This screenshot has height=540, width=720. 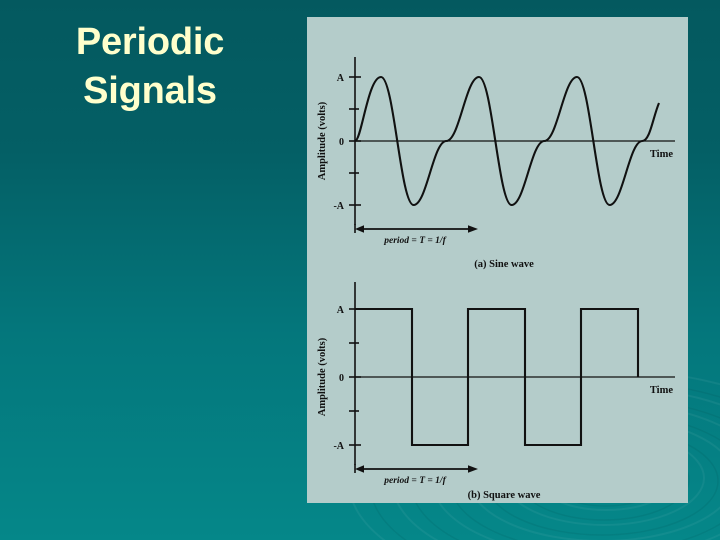 What do you see at coordinates (341, 310) in the screenshot?
I see `square-ytick-label-a: A` at bounding box center [341, 310].